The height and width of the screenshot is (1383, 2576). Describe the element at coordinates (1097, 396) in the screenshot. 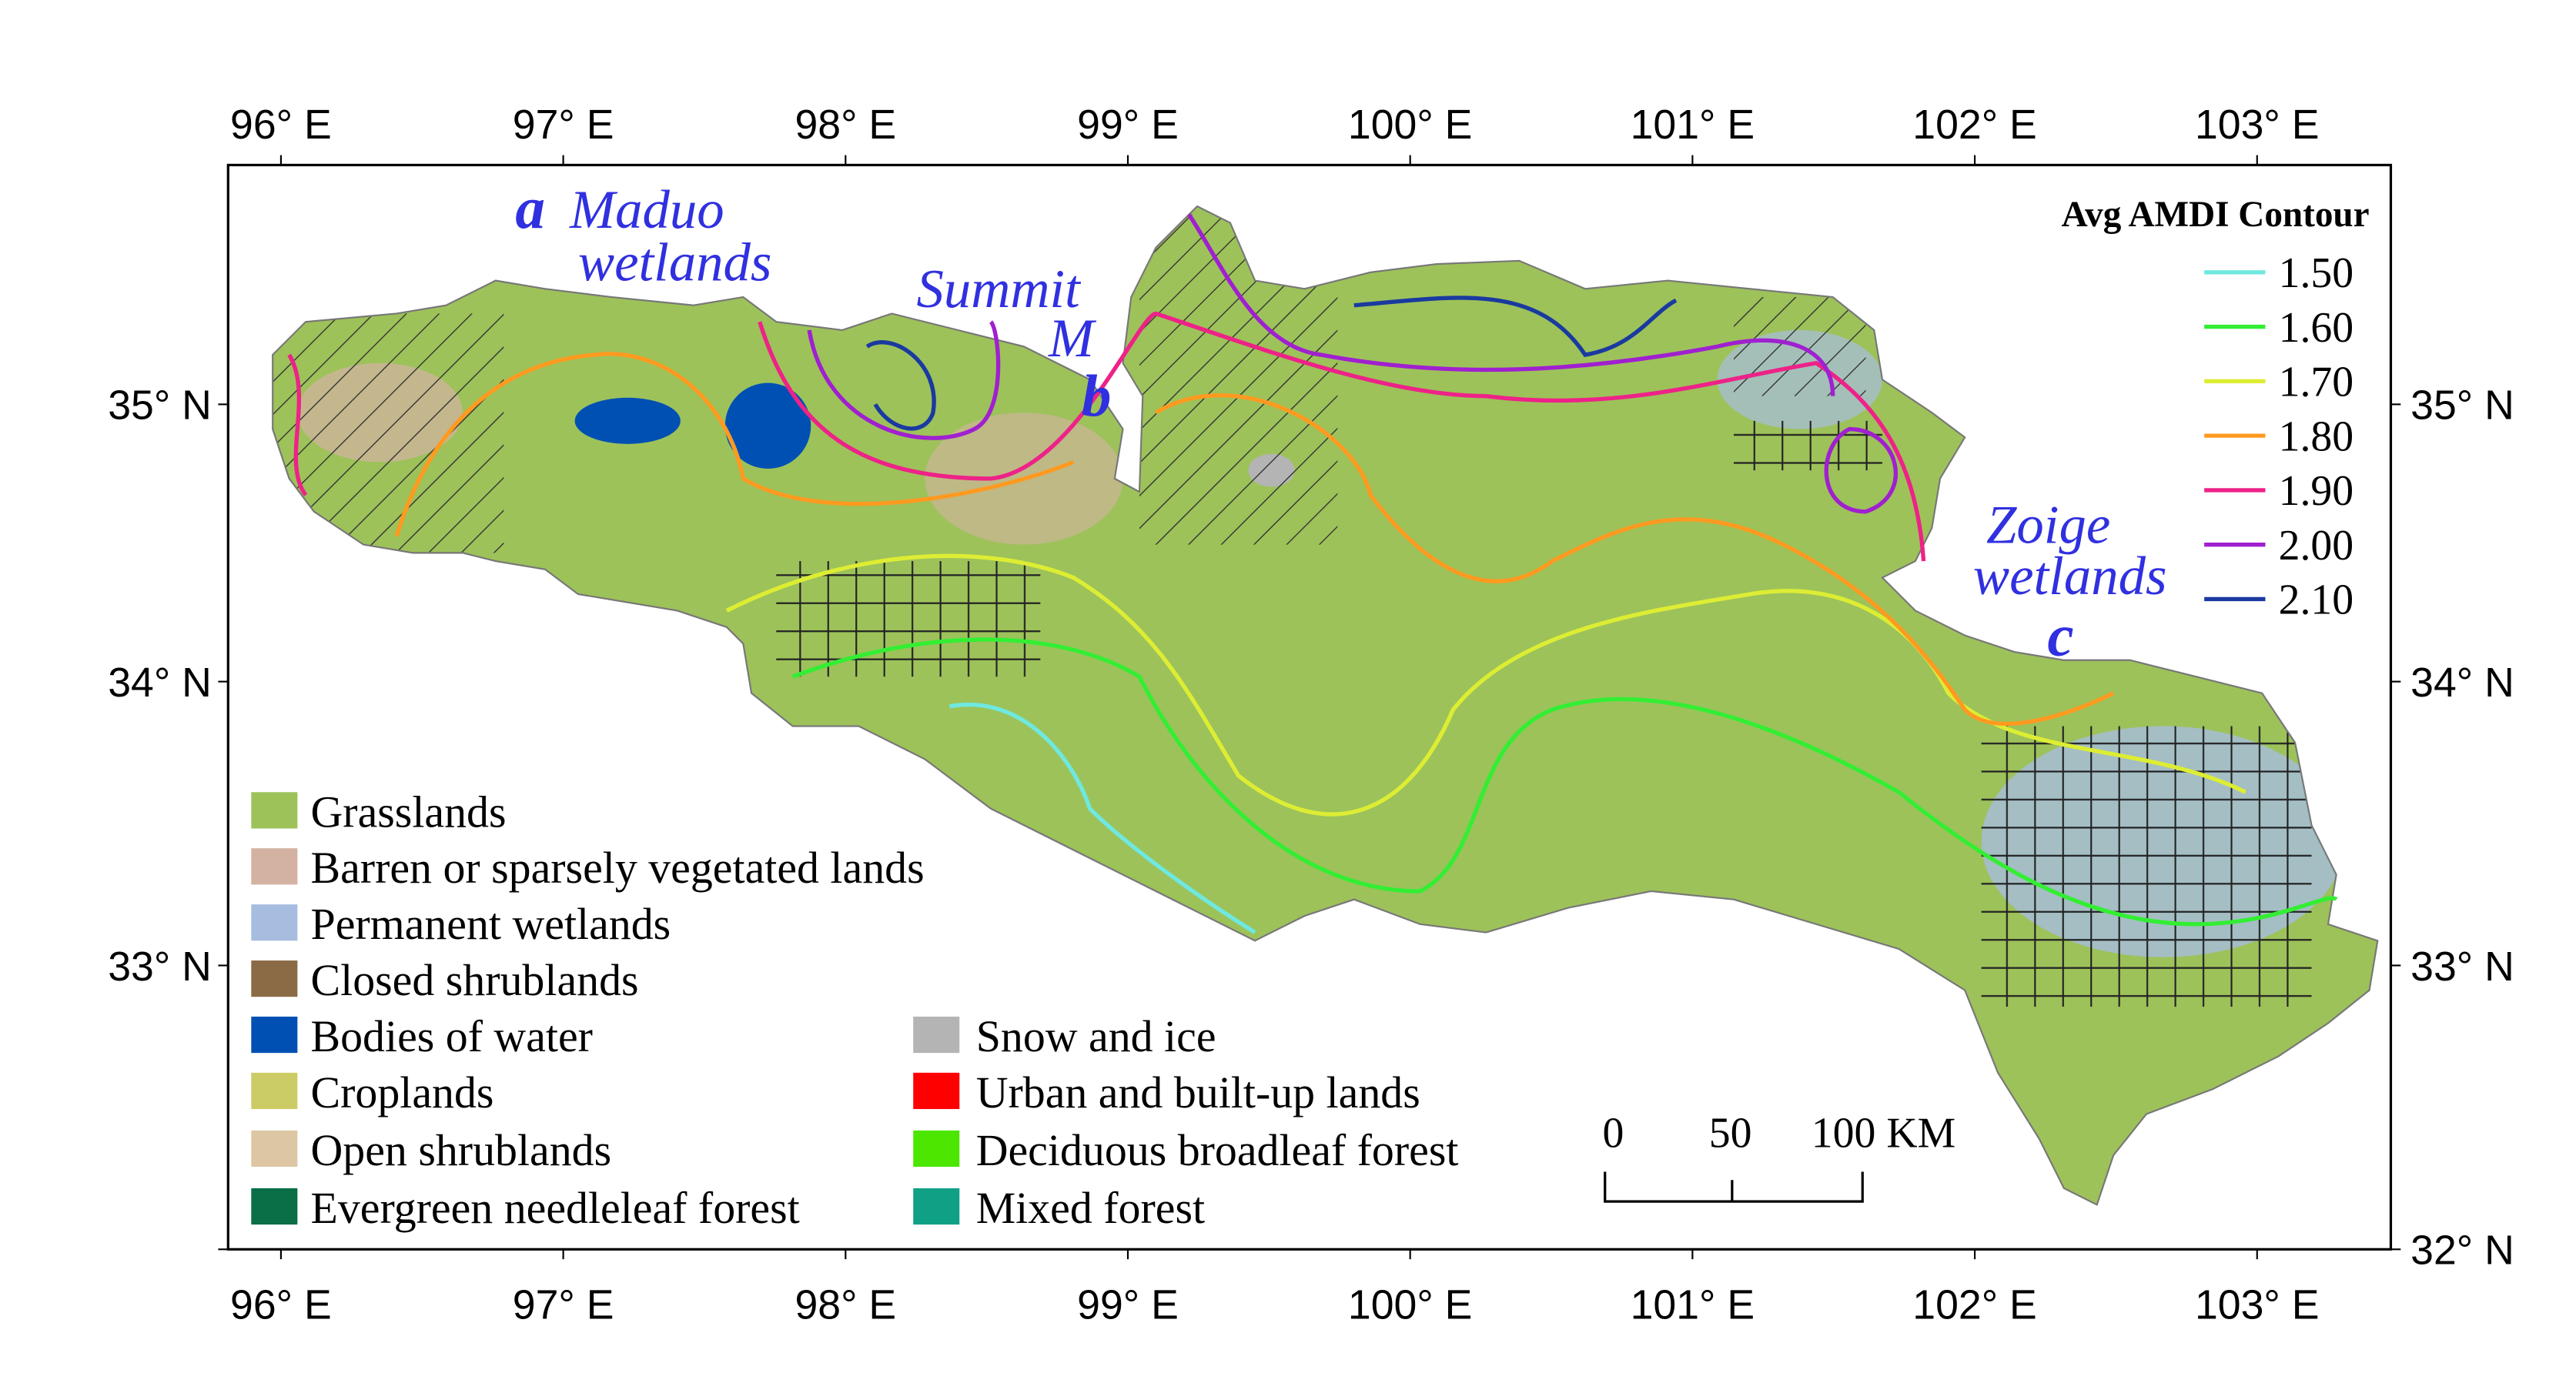

I see `annotation-letter: b` at that location.